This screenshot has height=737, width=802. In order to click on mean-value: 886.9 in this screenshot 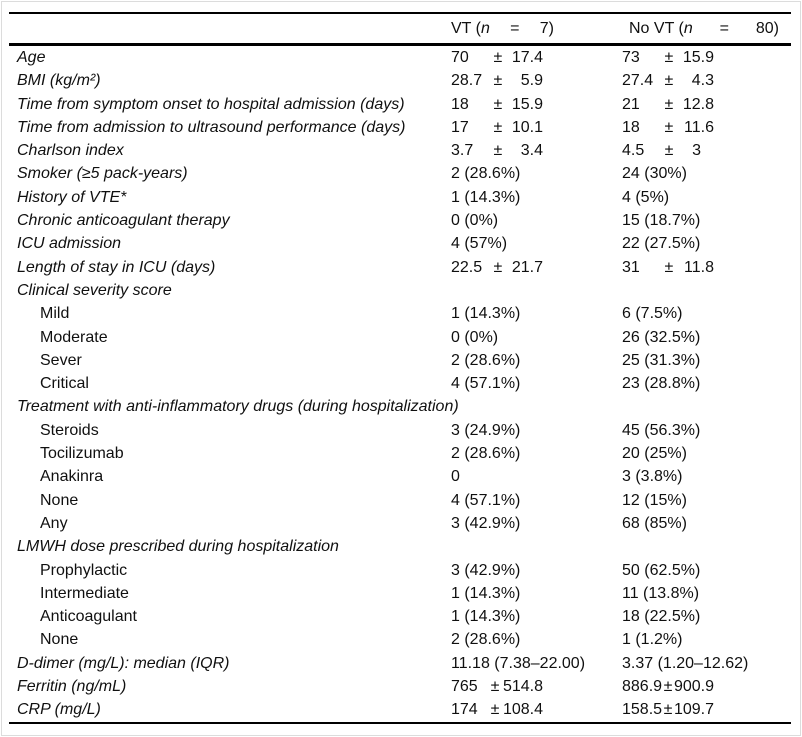, I will do `click(642, 687)`.